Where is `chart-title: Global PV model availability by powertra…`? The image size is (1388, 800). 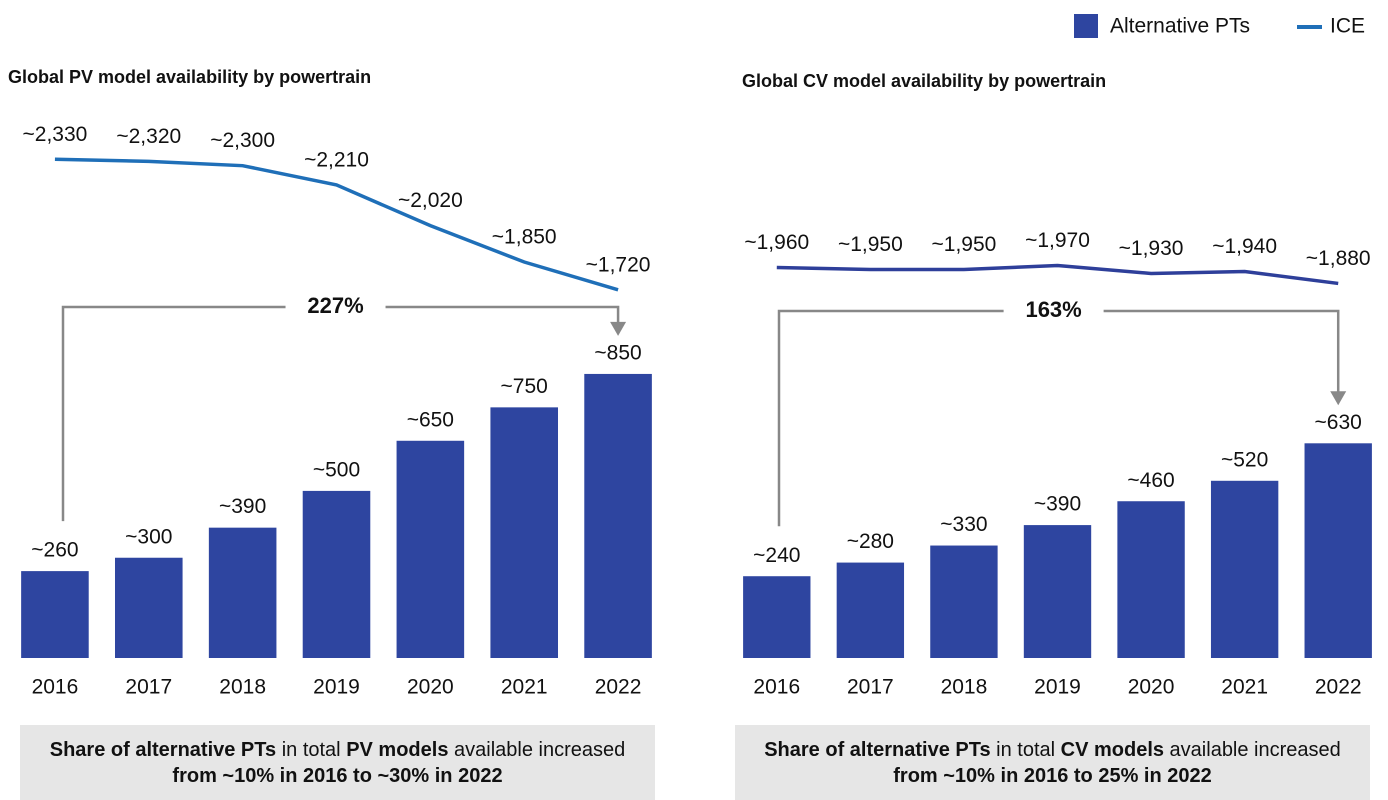
chart-title: Global PV model availability by powertra… is located at coordinates (189, 77).